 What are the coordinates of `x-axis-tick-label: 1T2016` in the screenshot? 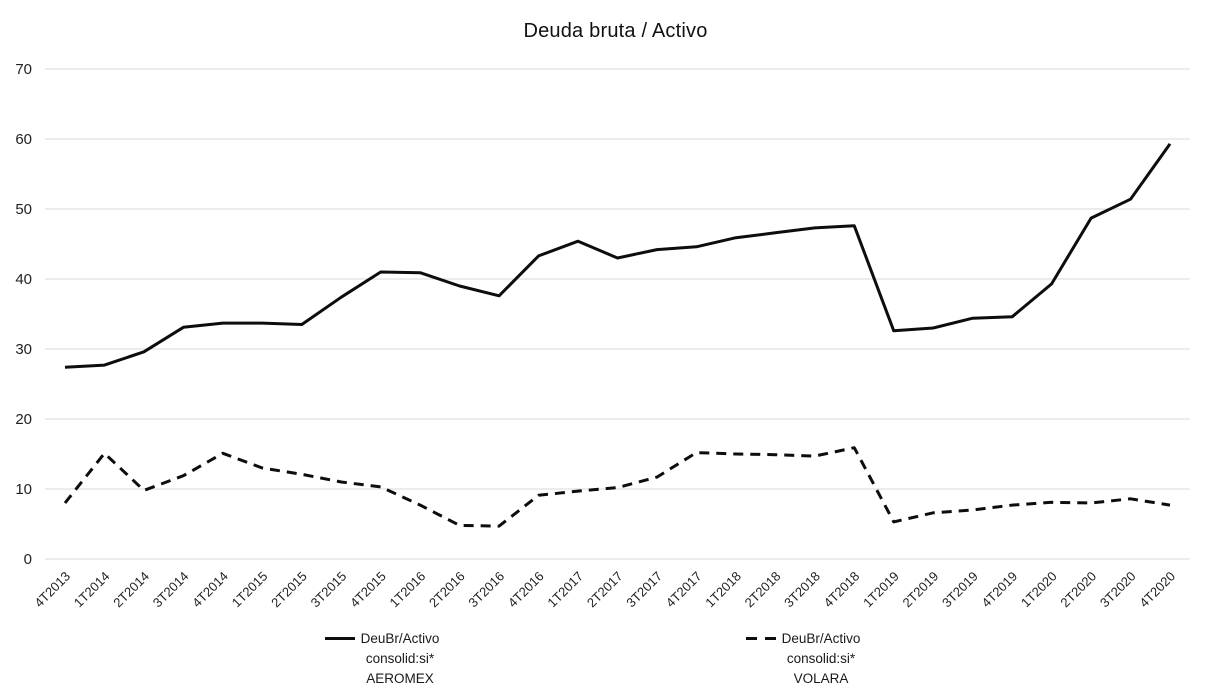 It's located at (408, 590).